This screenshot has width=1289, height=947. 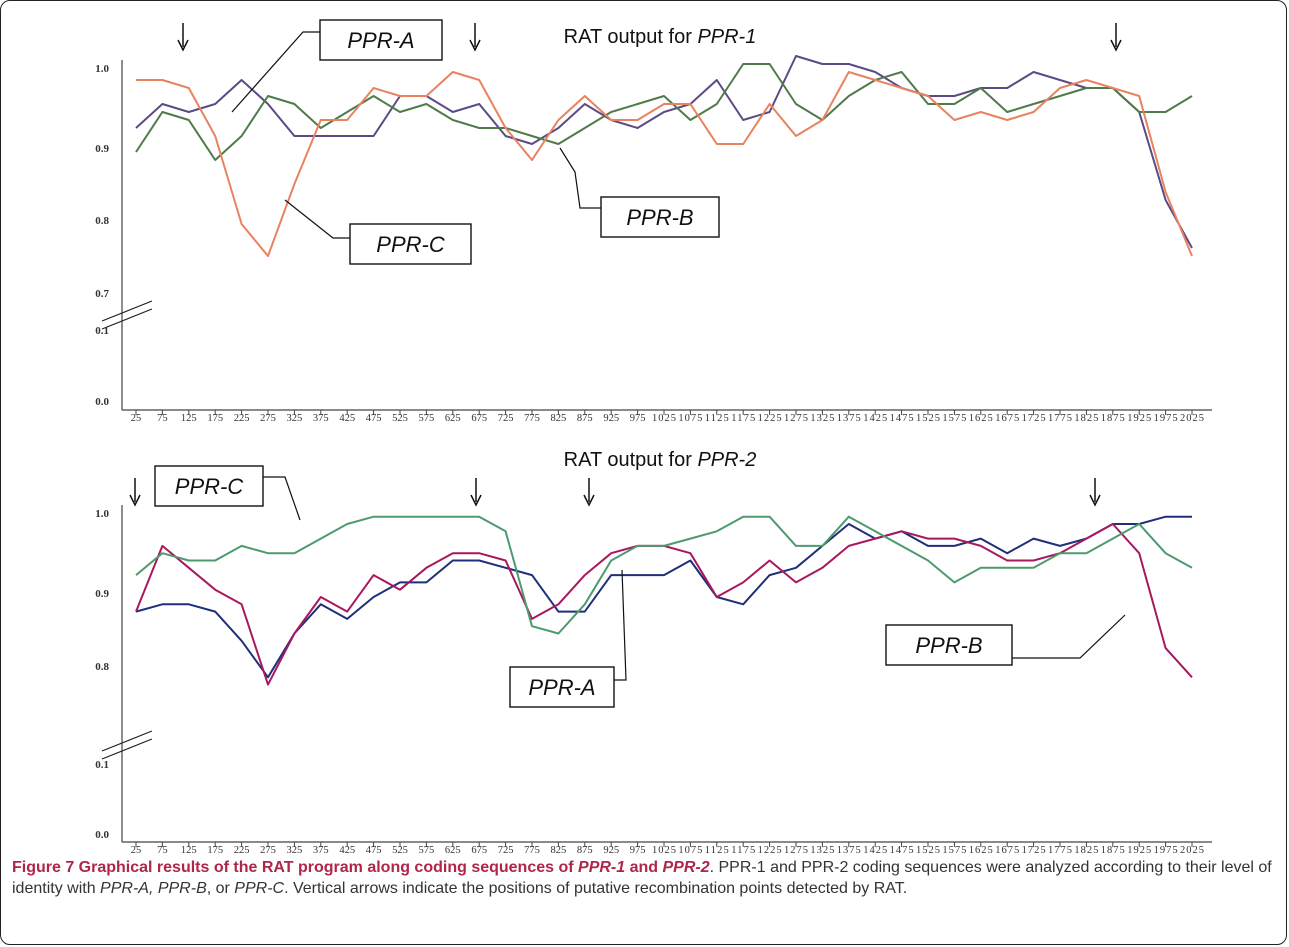 What do you see at coordinates (602, 867) in the screenshot?
I see `caption-gene-1: PPR-1` at bounding box center [602, 867].